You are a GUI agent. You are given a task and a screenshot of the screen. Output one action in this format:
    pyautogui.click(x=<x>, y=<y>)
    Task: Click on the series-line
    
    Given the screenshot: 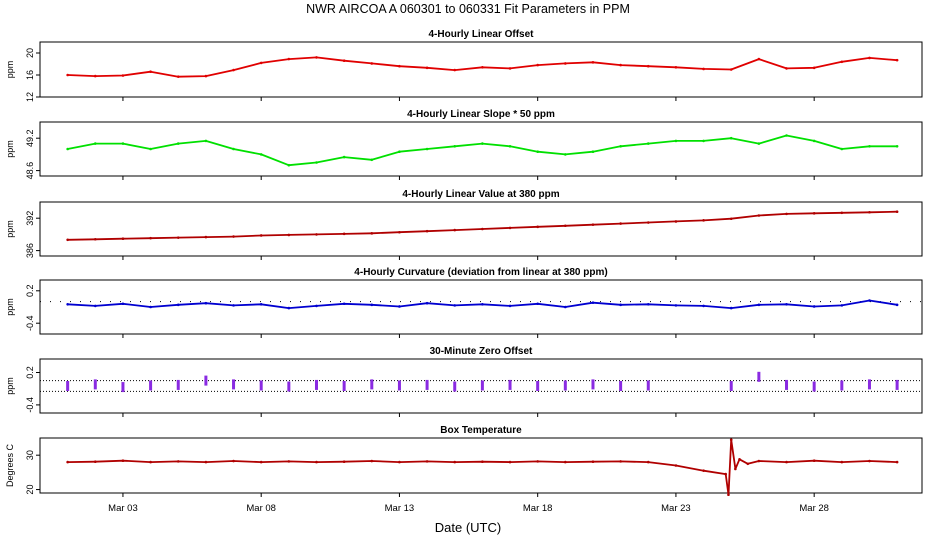 What is the action you would take?
    pyautogui.click(x=482, y=225)
    